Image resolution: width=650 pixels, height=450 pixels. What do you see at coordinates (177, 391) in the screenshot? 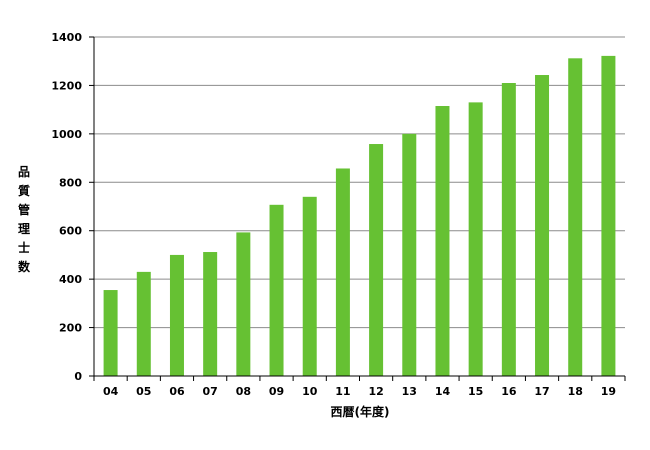
I see `x-tick-label: 06` at bounding box center [177, 391].